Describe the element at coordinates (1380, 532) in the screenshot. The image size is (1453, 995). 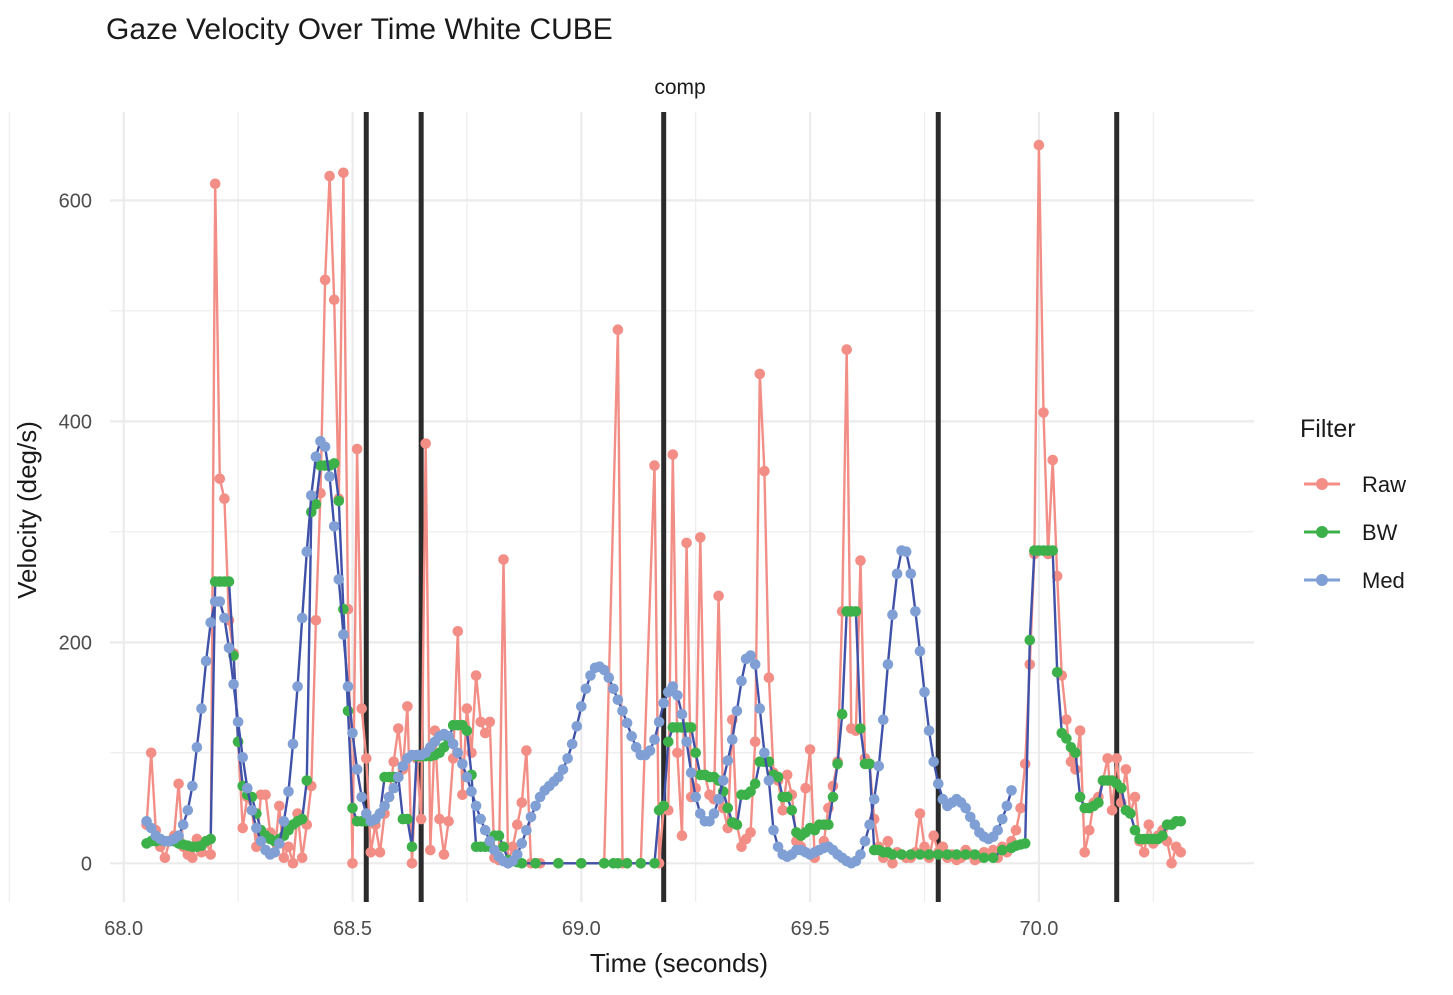
I see `legend-label: BW` at that location.